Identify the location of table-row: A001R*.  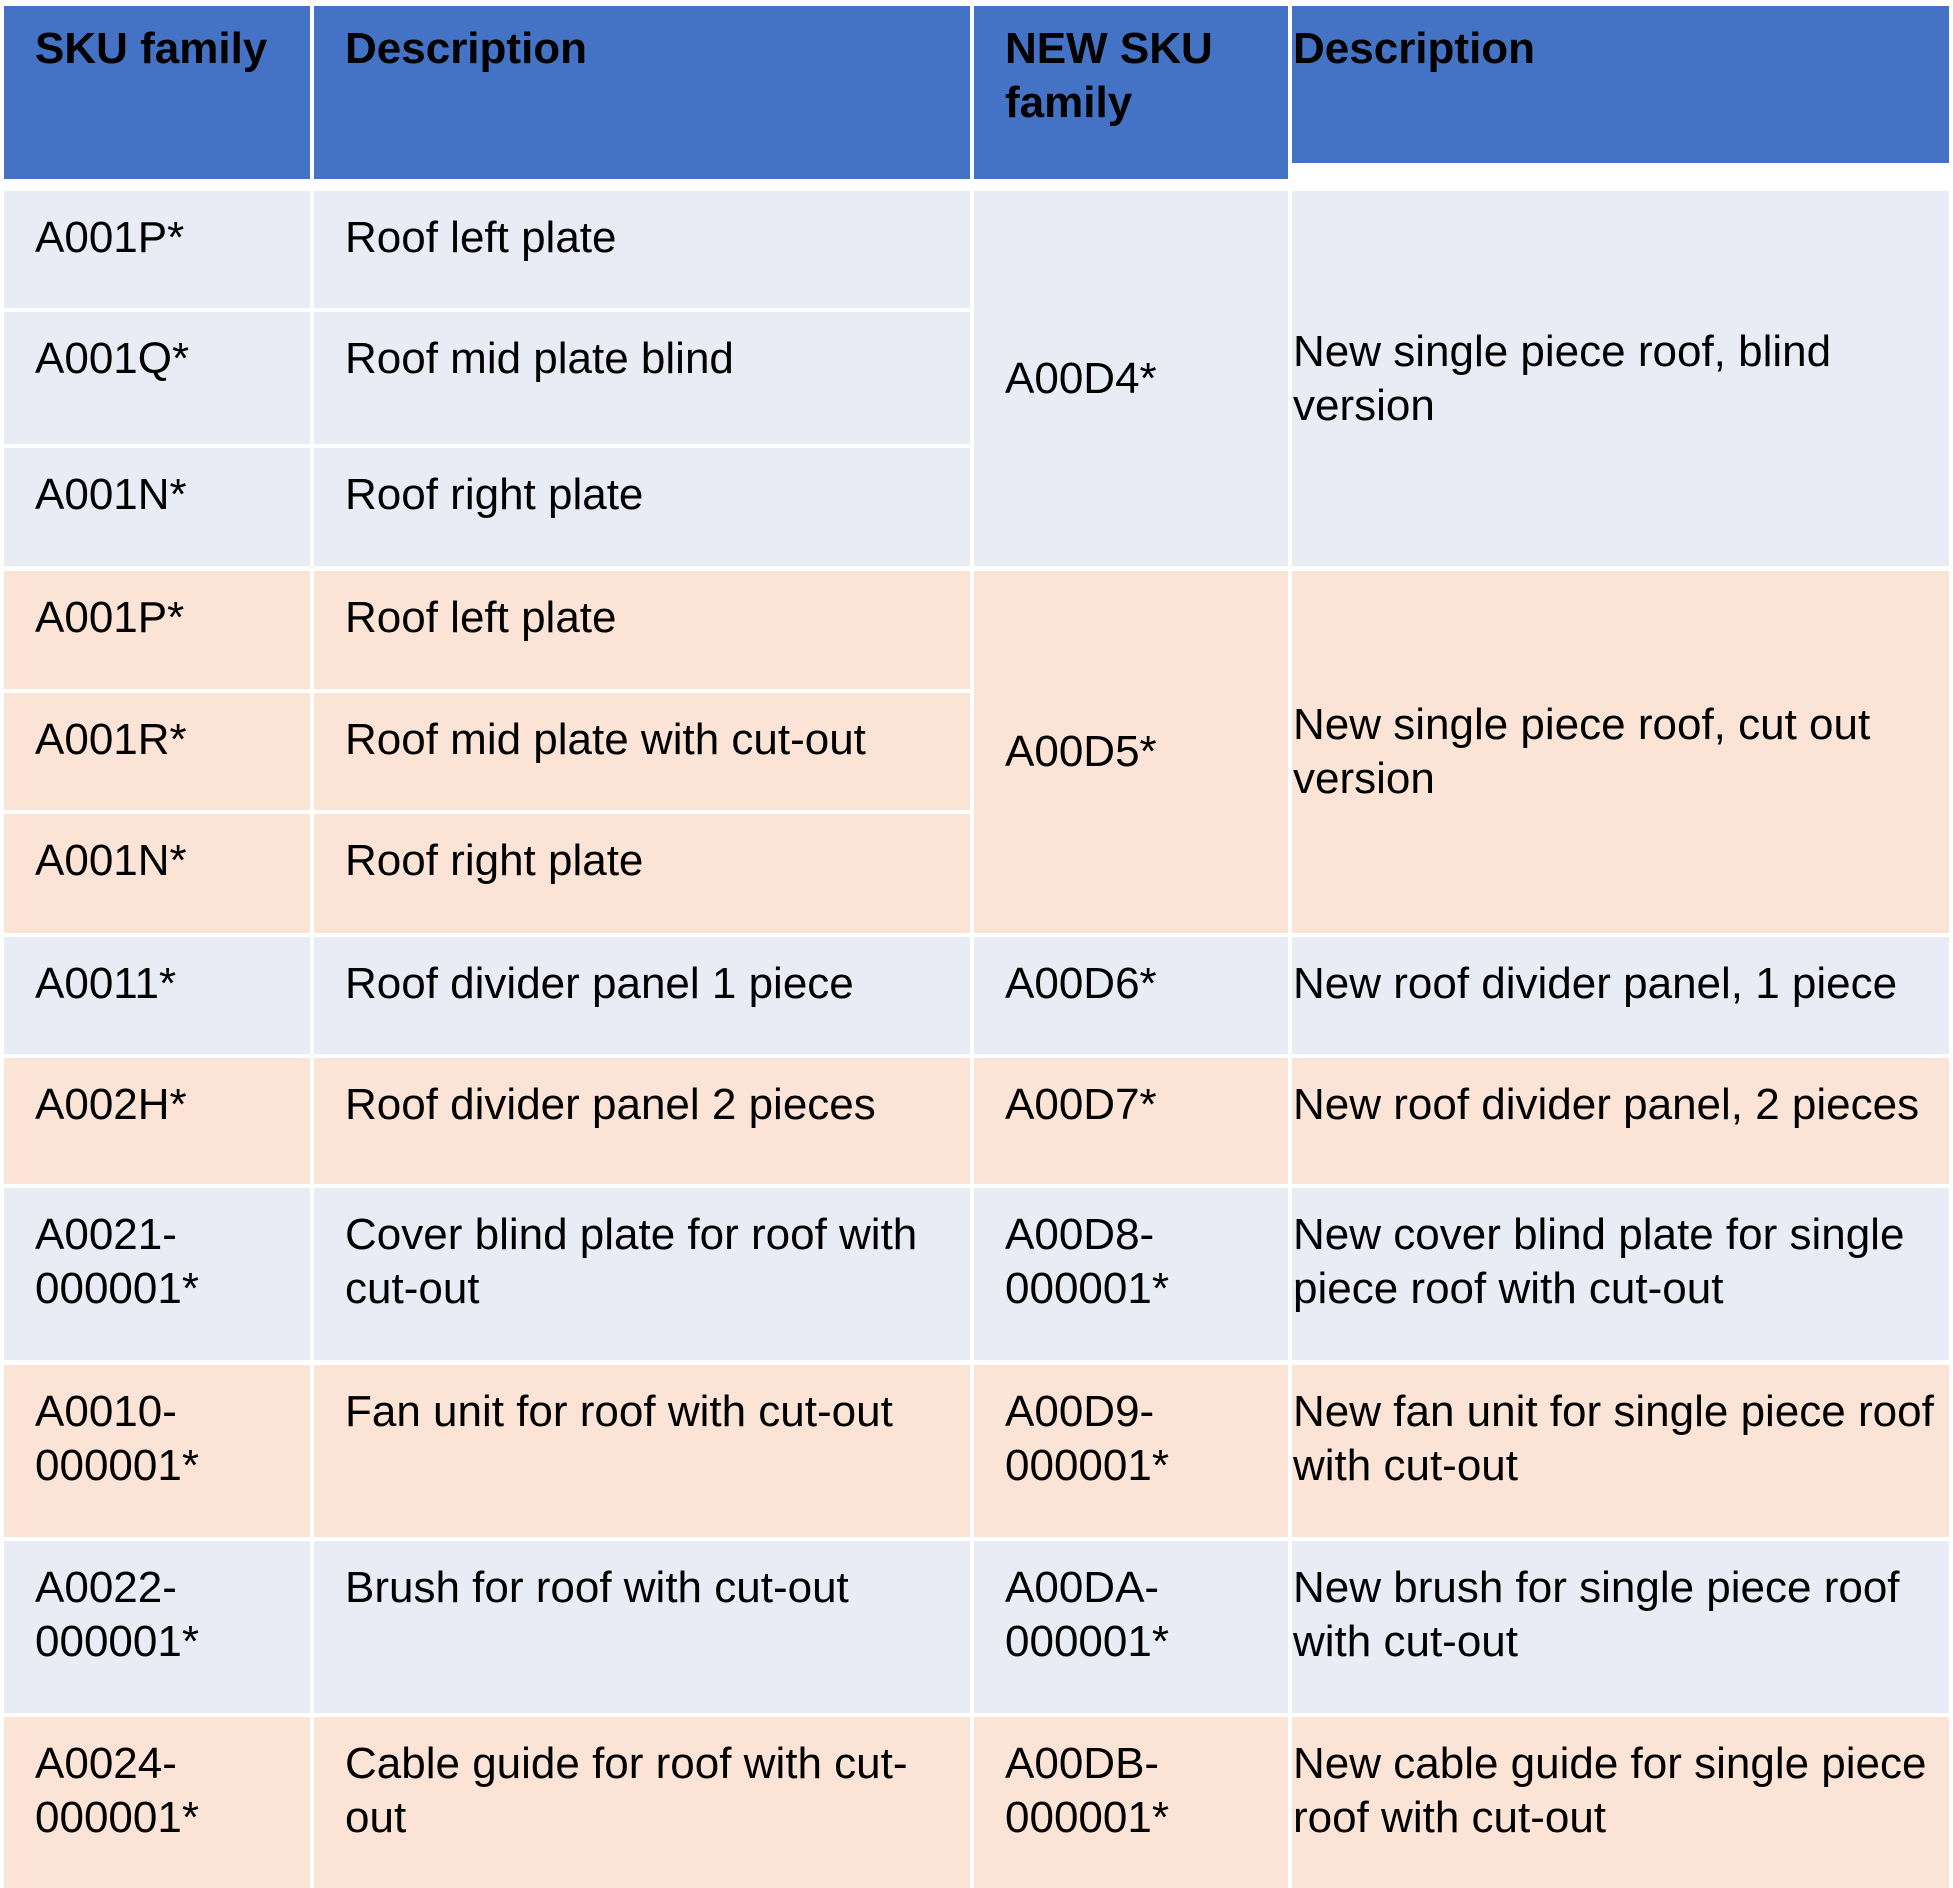
(157, 751).